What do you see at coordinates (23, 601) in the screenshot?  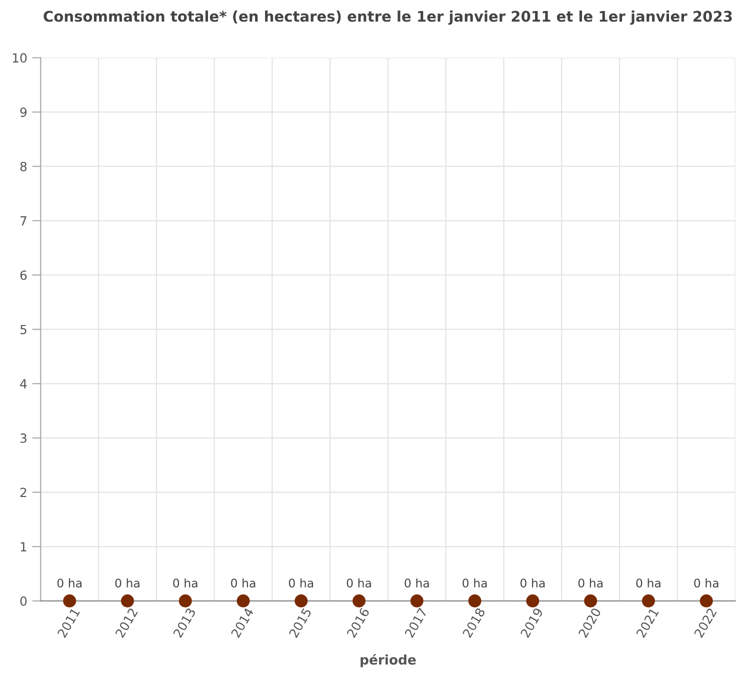 I see `y-tick-label: 0` at bounding box center [23, 601].